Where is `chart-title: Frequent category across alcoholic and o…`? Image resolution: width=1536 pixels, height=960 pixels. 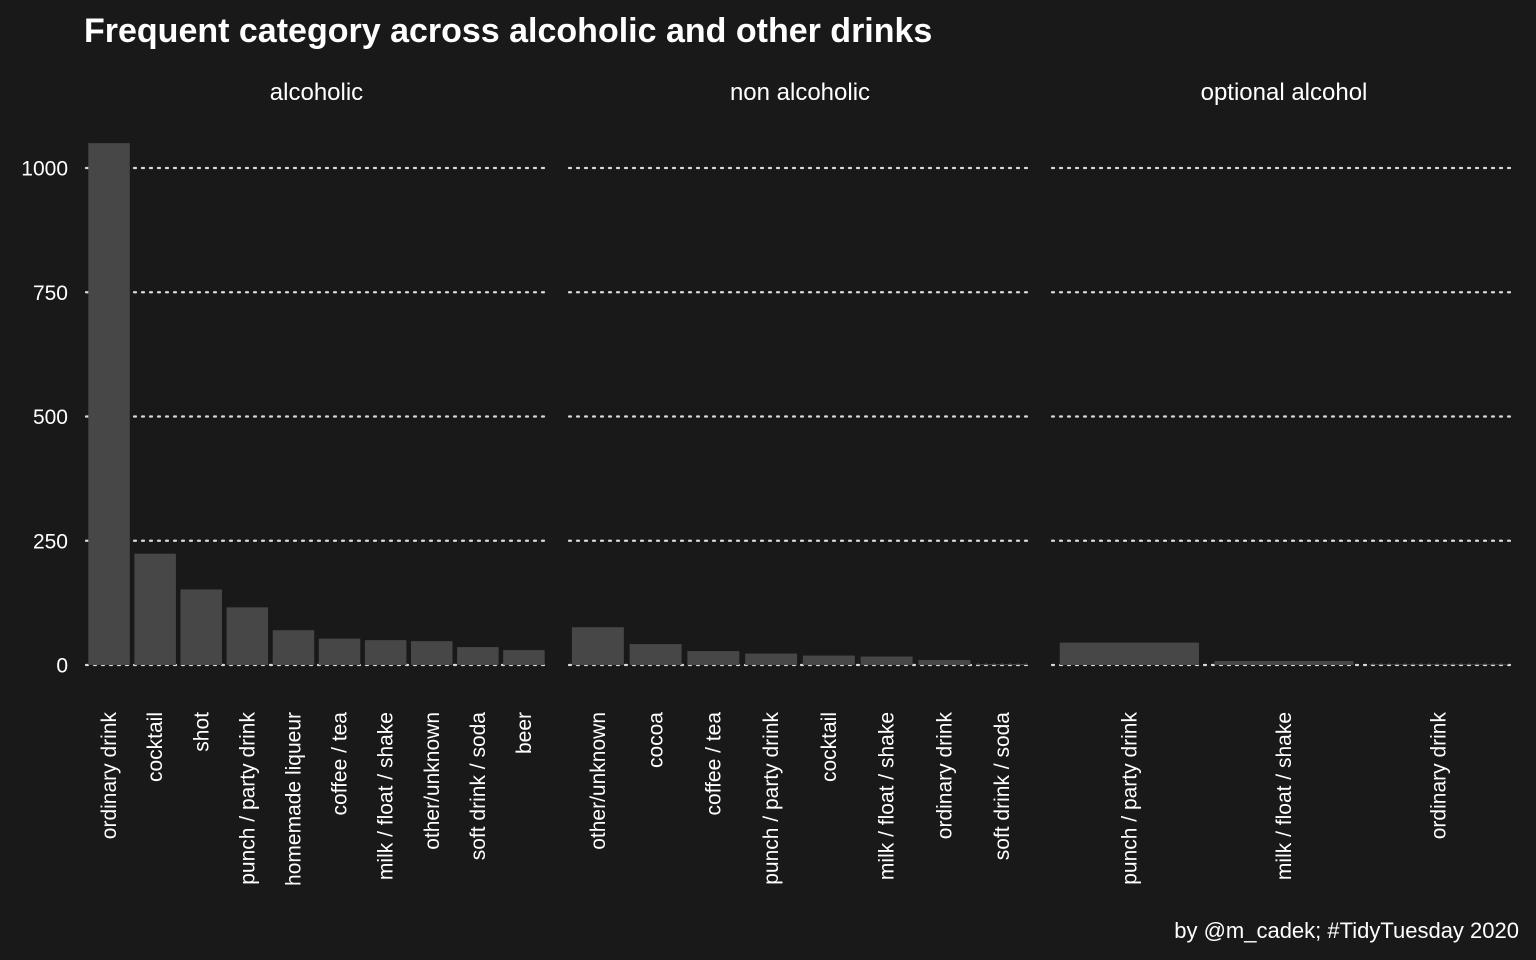
chart-title: Frequent category across alcoholic and o… is located at coordinates (508, 31).